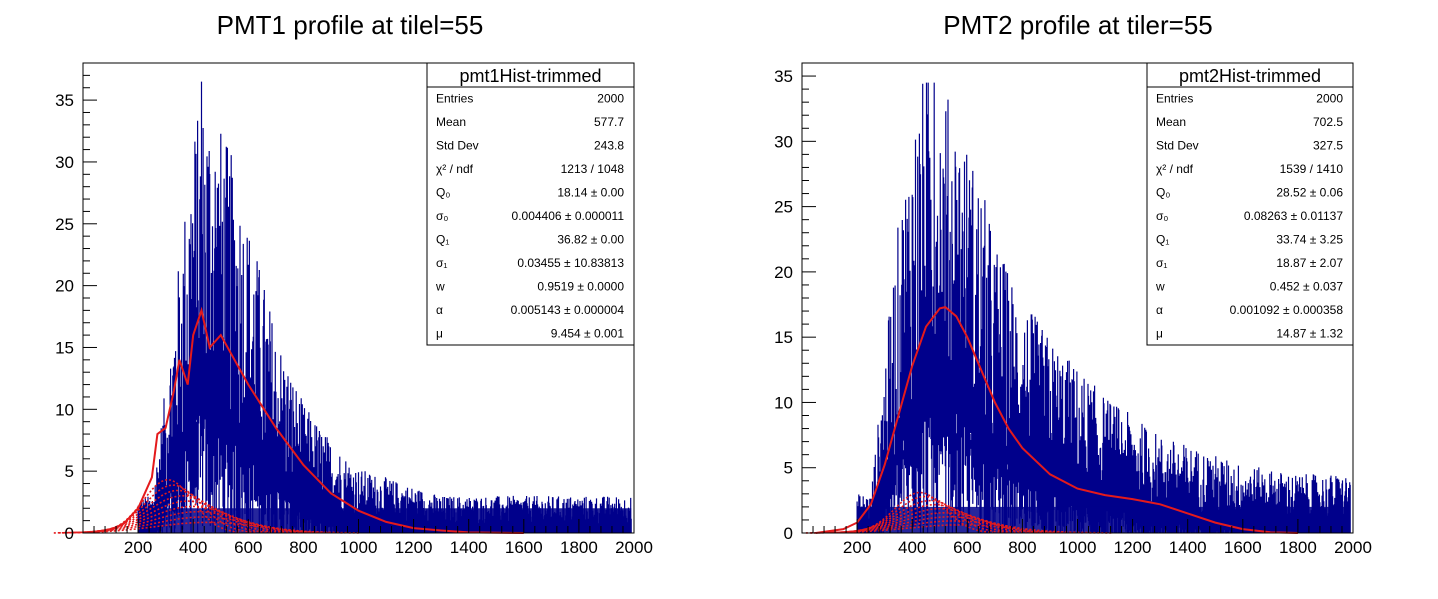 The image size is (1438, 599). What do you see at coordinates (441, 263) in the screenshot?
I see `stats-row-label: σ₁` at bounding box center [441, 263].